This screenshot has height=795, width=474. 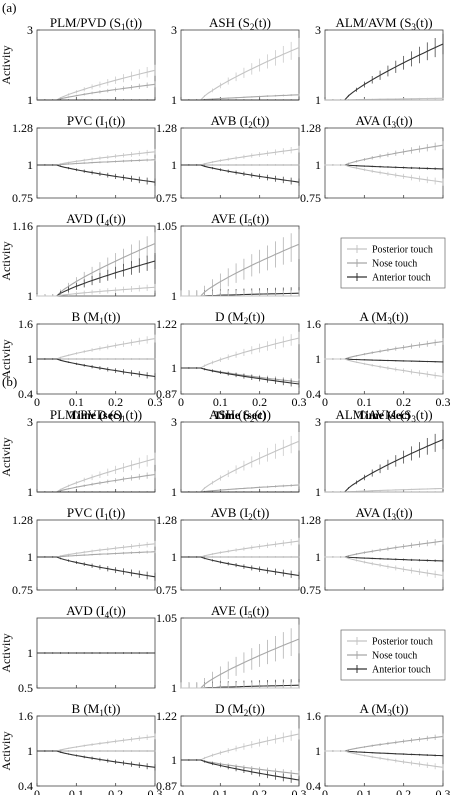 I want to click on legend: Posterior touch Nose touch Anterior touch, so click(x=393, y=263).